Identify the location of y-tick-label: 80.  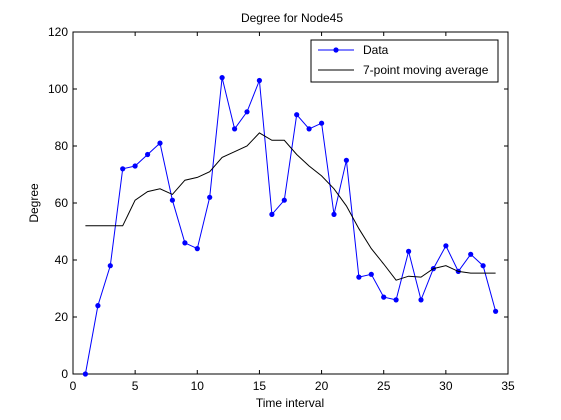
(62, 146).